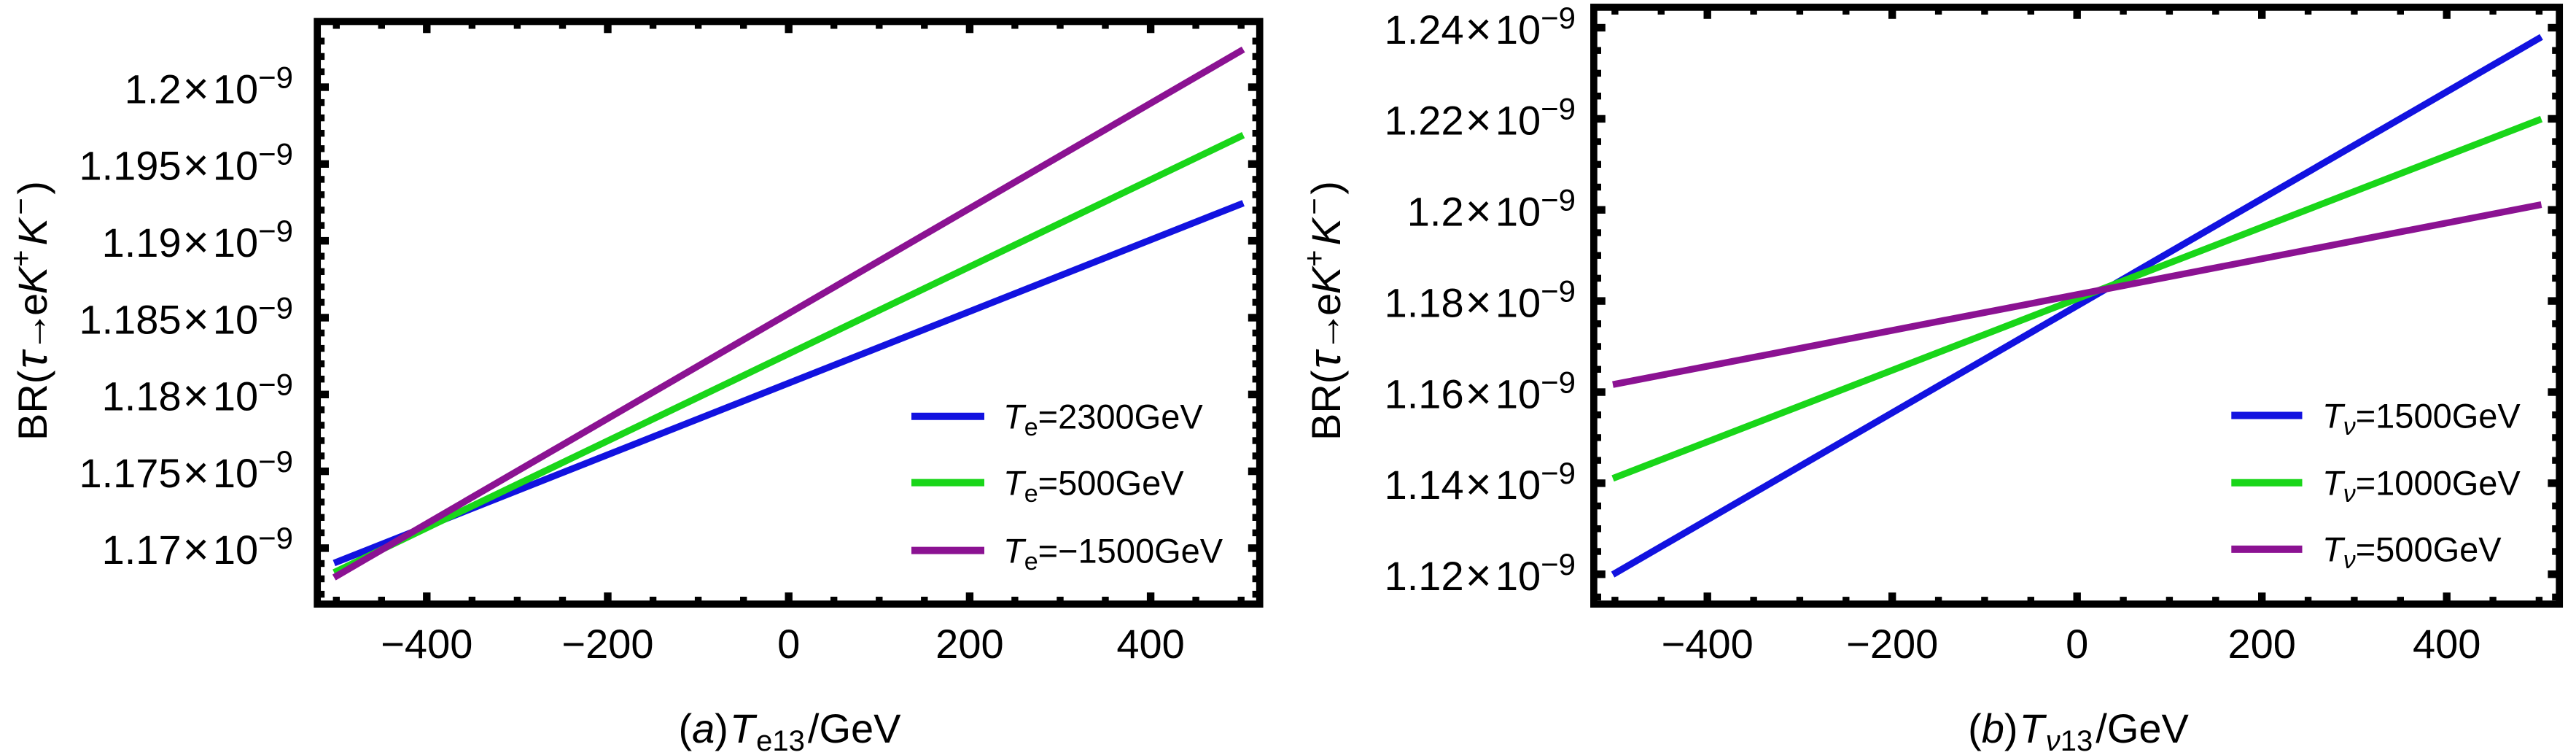 The width and height of the screenshot is (2576, 755). What do you see at coordinates (197, 395) in the screenshot?
I see `svg-text: 1.18×10⁻⁹` at bounding box center [197, 395].